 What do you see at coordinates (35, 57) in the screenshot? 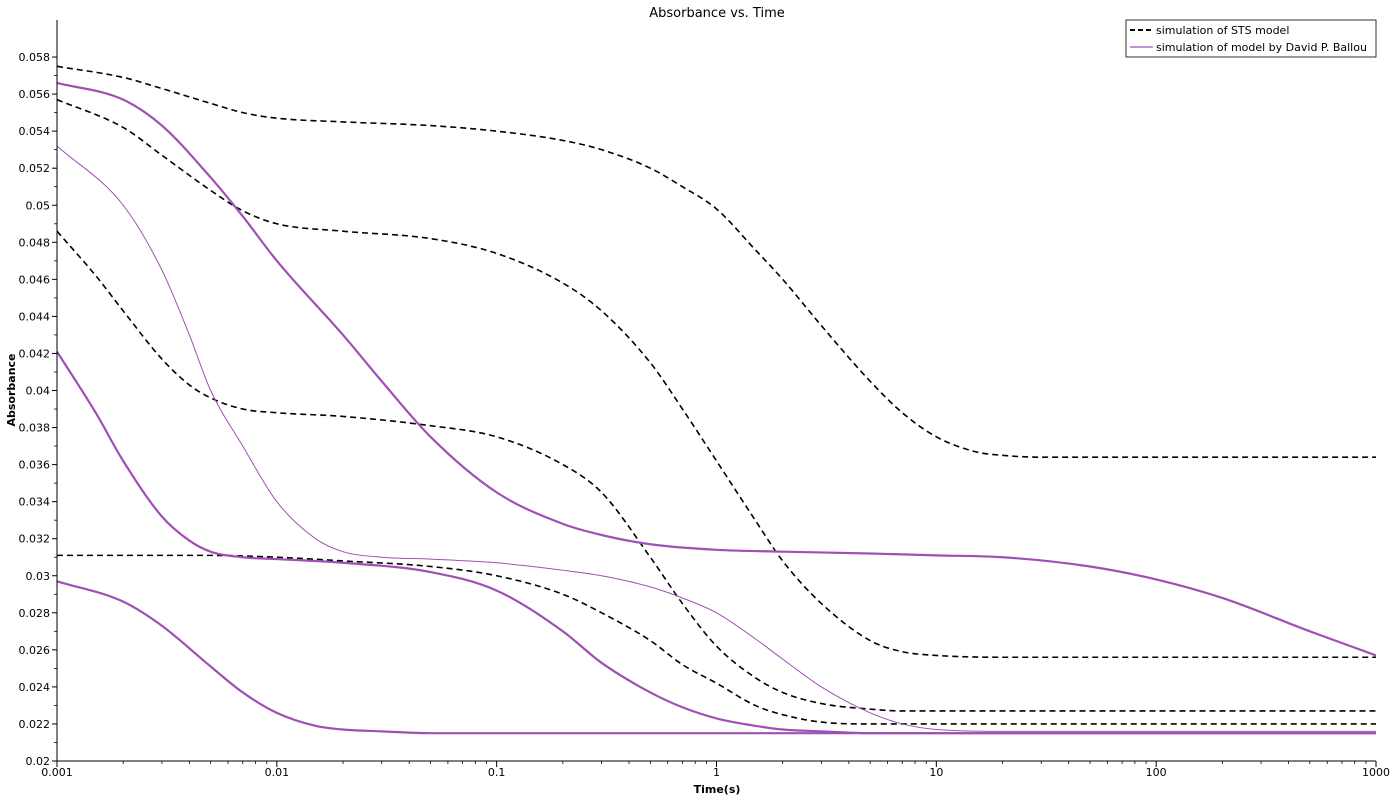
I see `y-tick-label: 0.058` at bounding box center [35, 57].